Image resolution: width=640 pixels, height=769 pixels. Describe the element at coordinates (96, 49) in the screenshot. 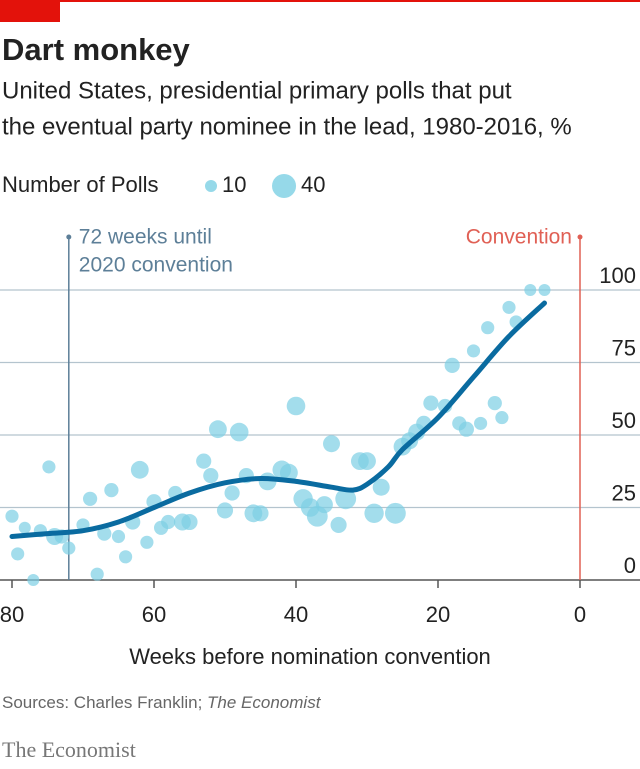

I see `chart-title: Dart monkey` at that location.